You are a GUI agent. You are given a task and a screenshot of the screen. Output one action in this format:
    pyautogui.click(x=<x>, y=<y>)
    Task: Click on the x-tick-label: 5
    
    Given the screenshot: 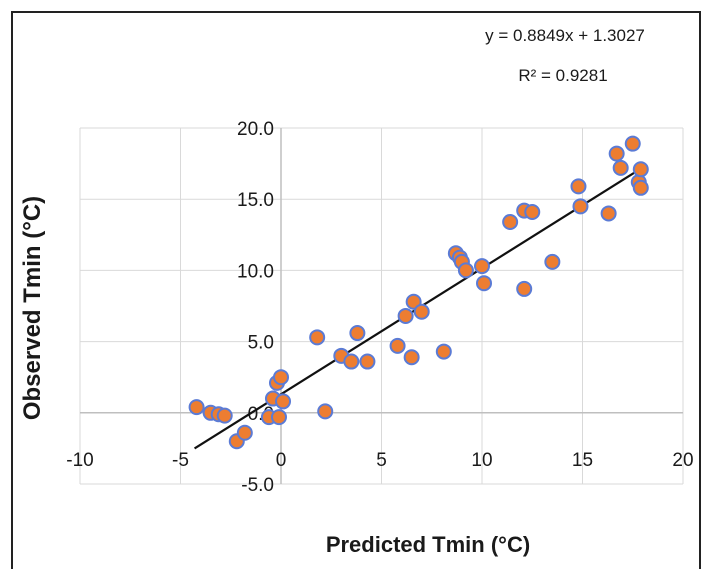 What is the action you would take?
    pyautogui.click(x=381, y=460)
    